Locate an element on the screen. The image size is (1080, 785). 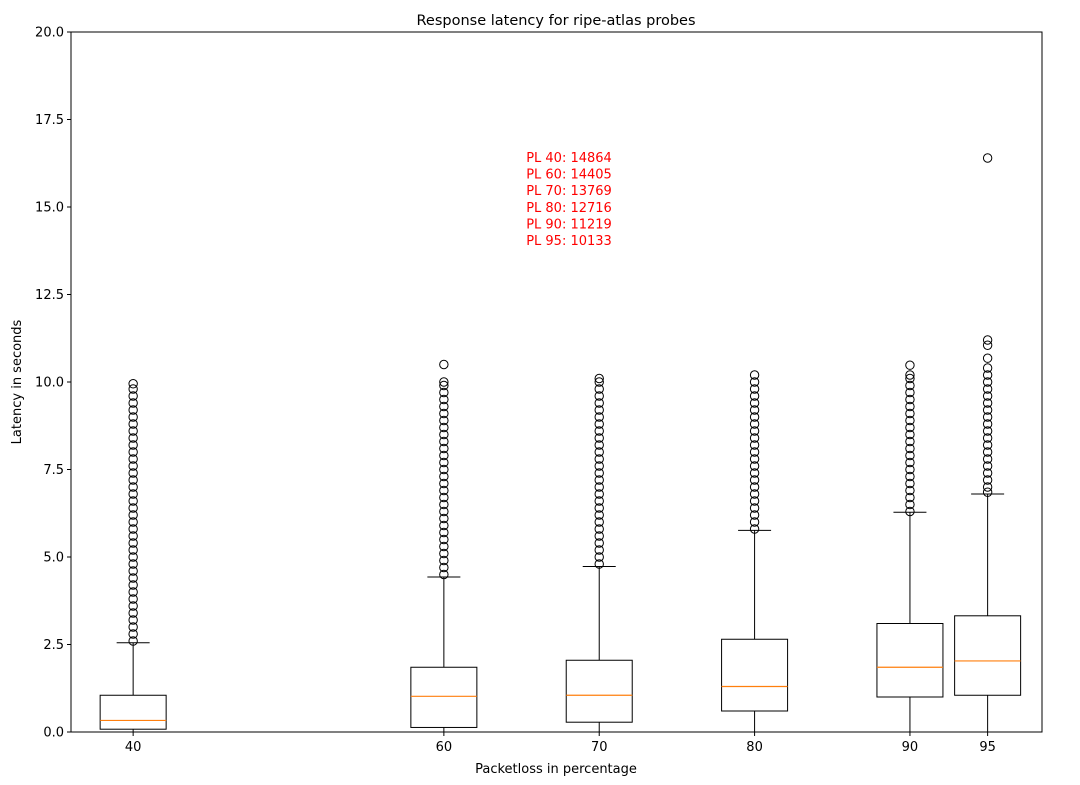
annotation-line: PL 60: 14405 is located at coordinates (569, 175).